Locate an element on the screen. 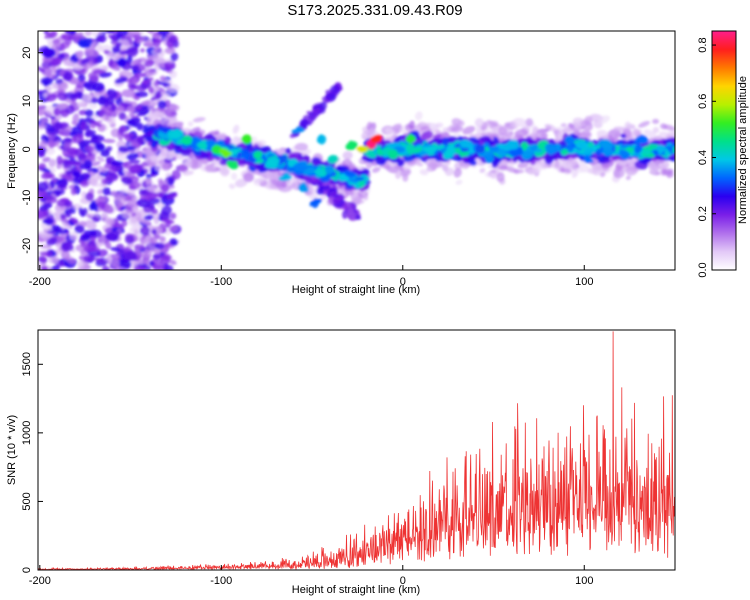  spectrogram-x-tick-label: -100 is located at coordinates (221, 282).